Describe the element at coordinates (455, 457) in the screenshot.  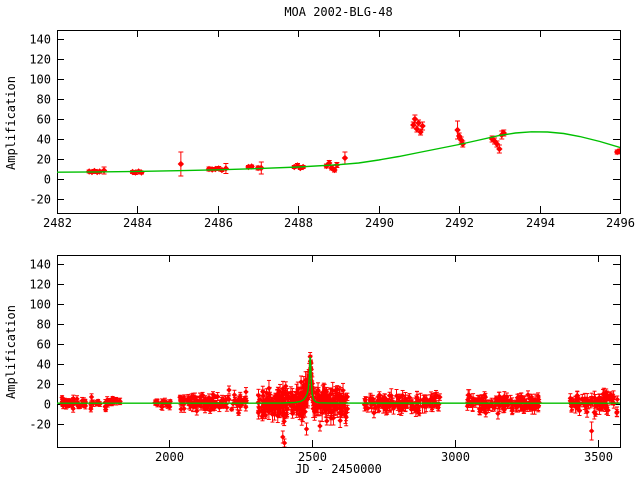
I see `x-tick-label: 3000` at that location.